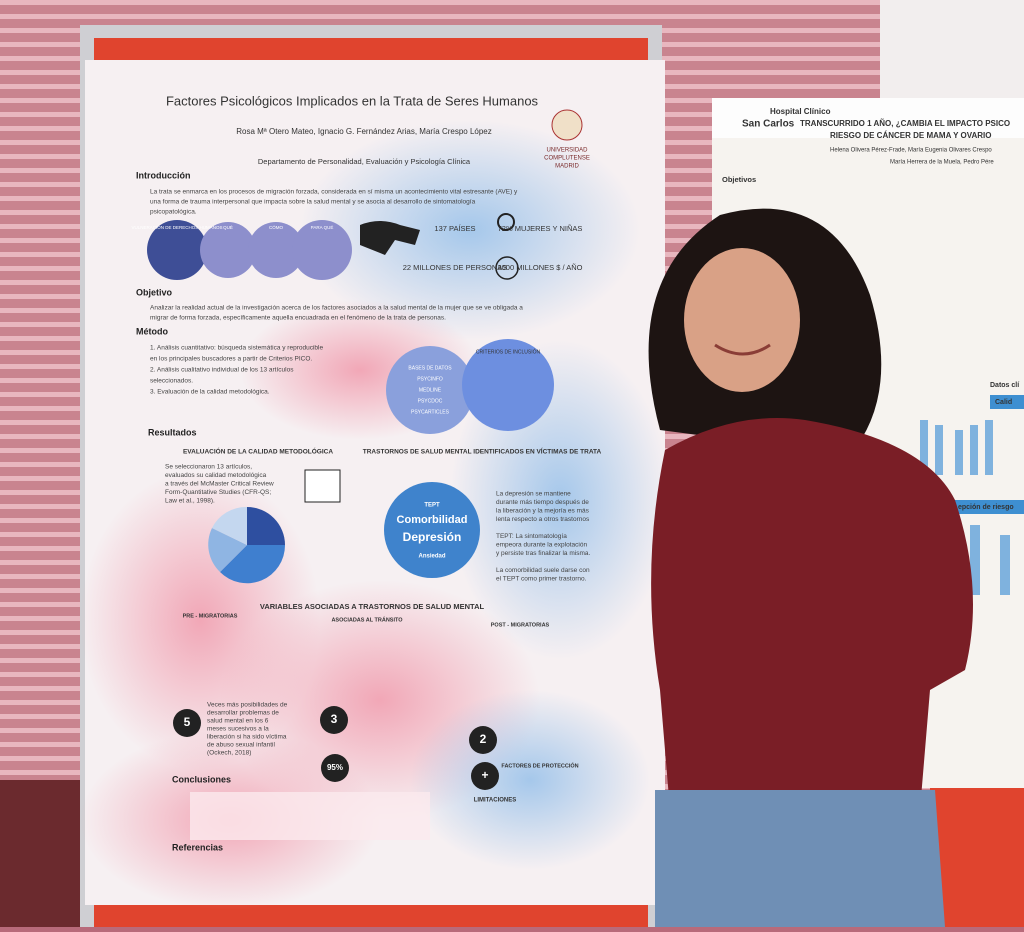 This screenshot has width=1024, height=932. What do you see at coordinates (508, 385) in the screenshot?
I see `criteria-bubble` at bounding box center [508, 385].